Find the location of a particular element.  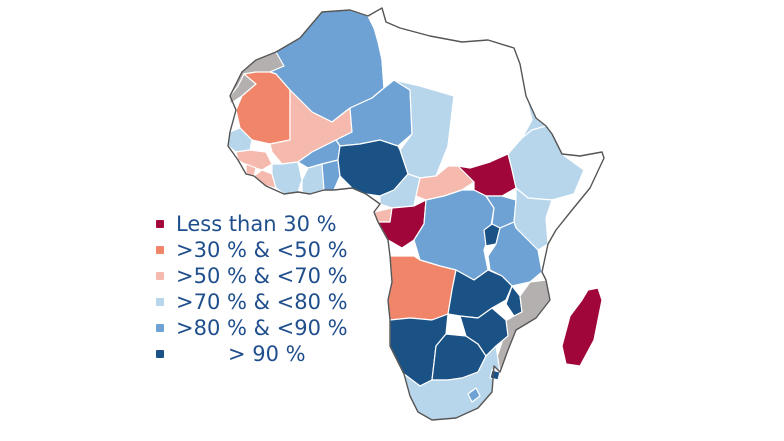

region-drc is located at coordinates (454, 235).